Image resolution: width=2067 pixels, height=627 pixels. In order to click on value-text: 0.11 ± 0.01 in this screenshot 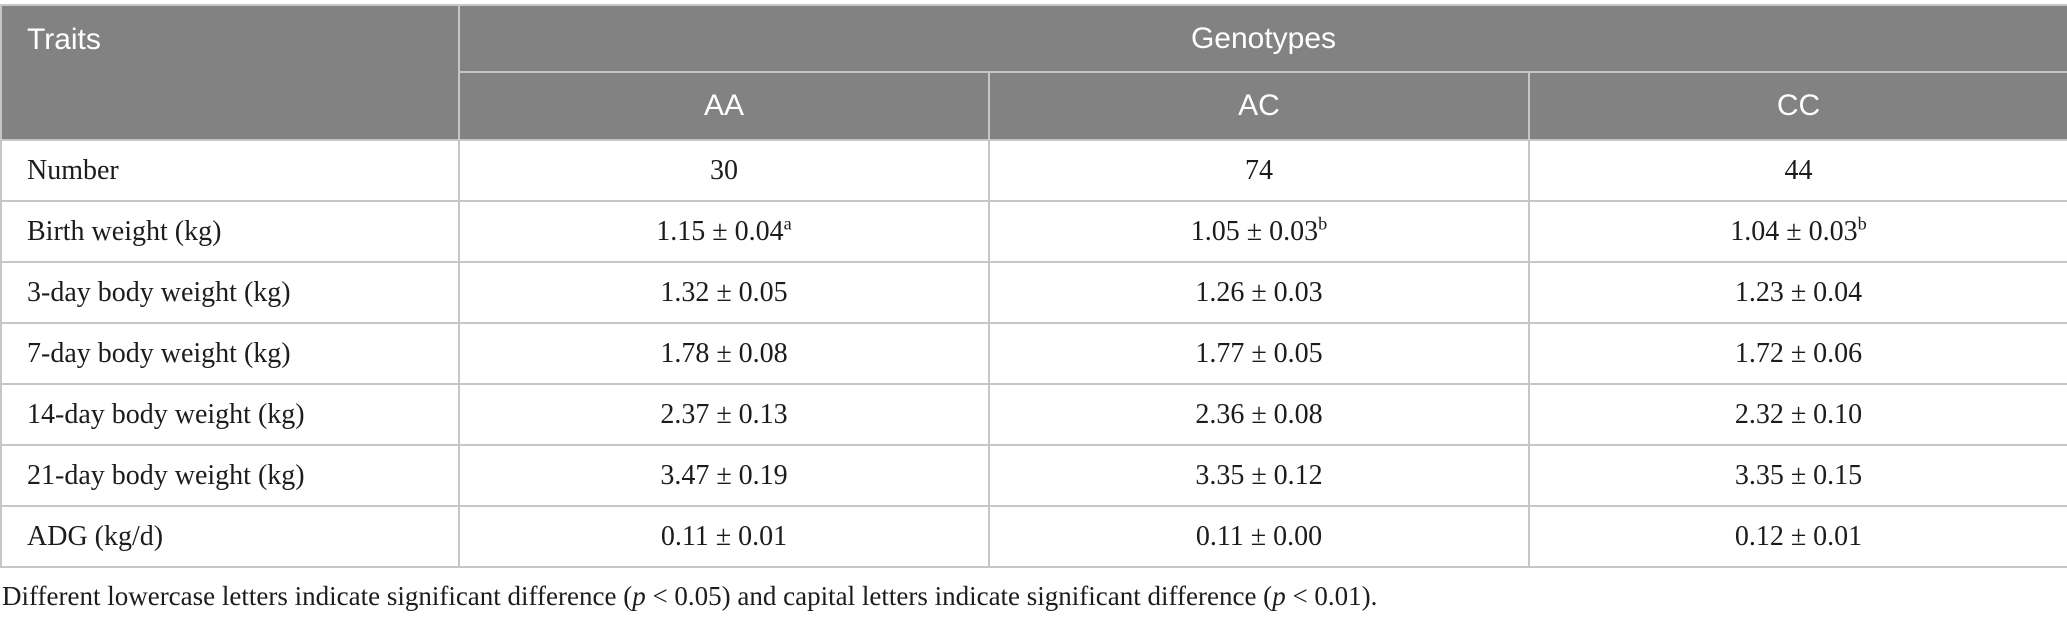, I will do `click(724, 536)`.